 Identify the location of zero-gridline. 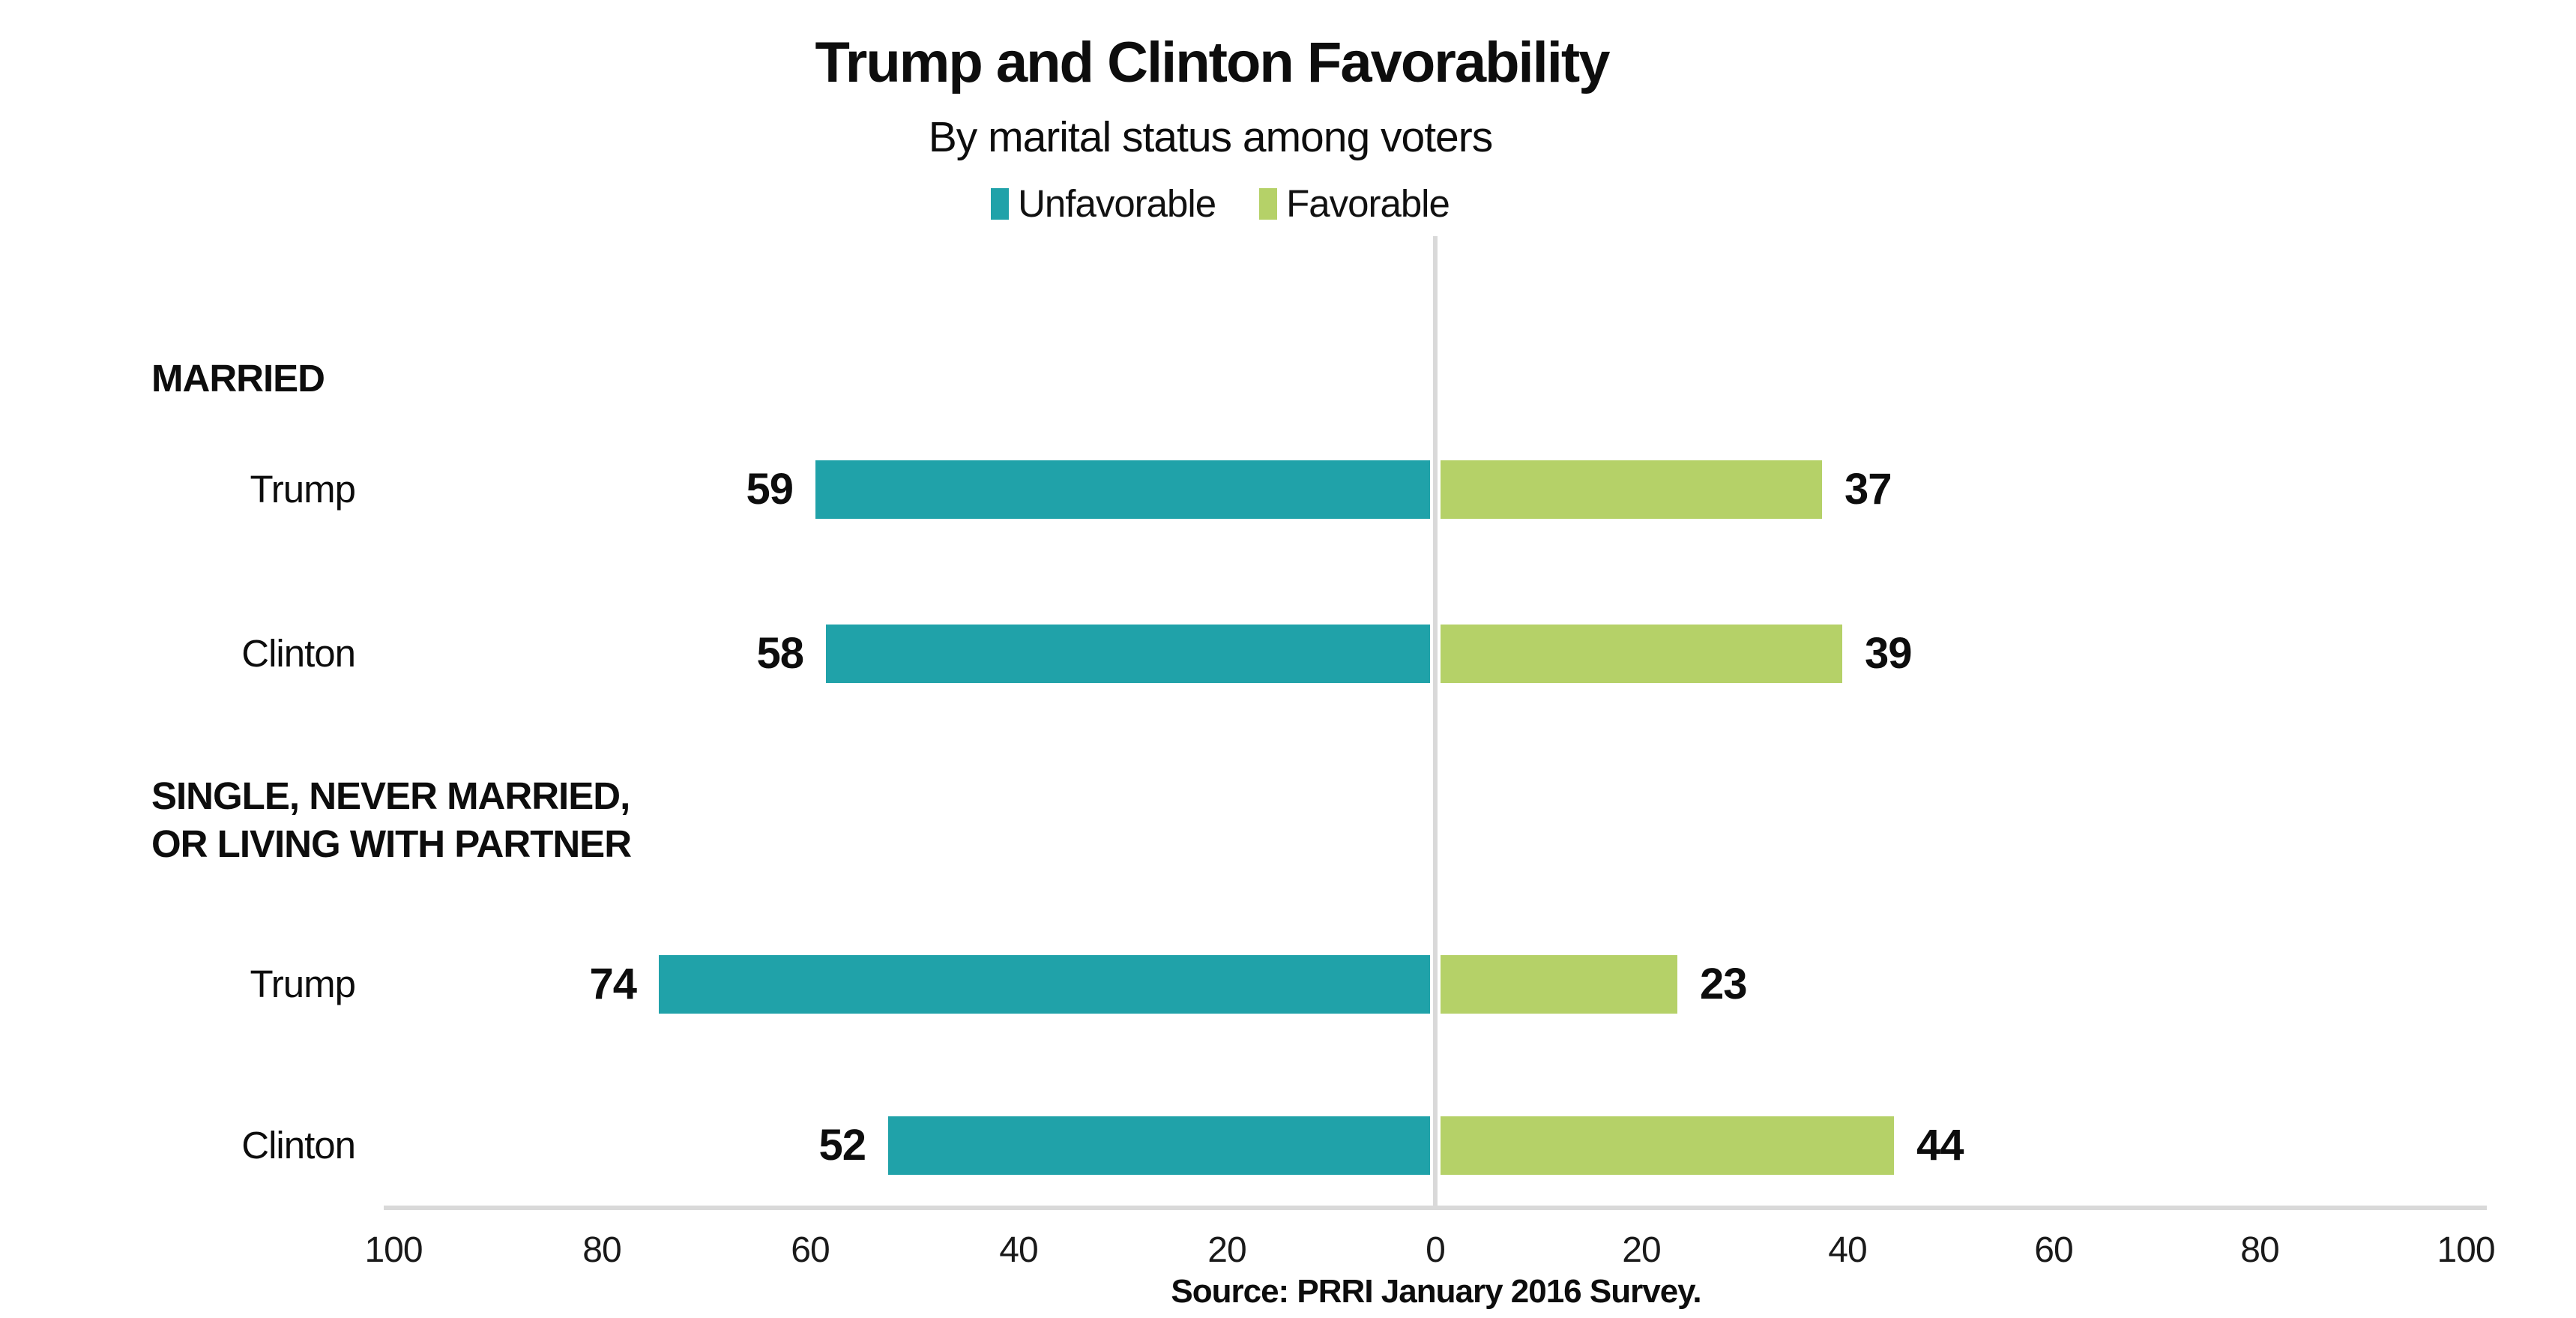
(1435, 721).